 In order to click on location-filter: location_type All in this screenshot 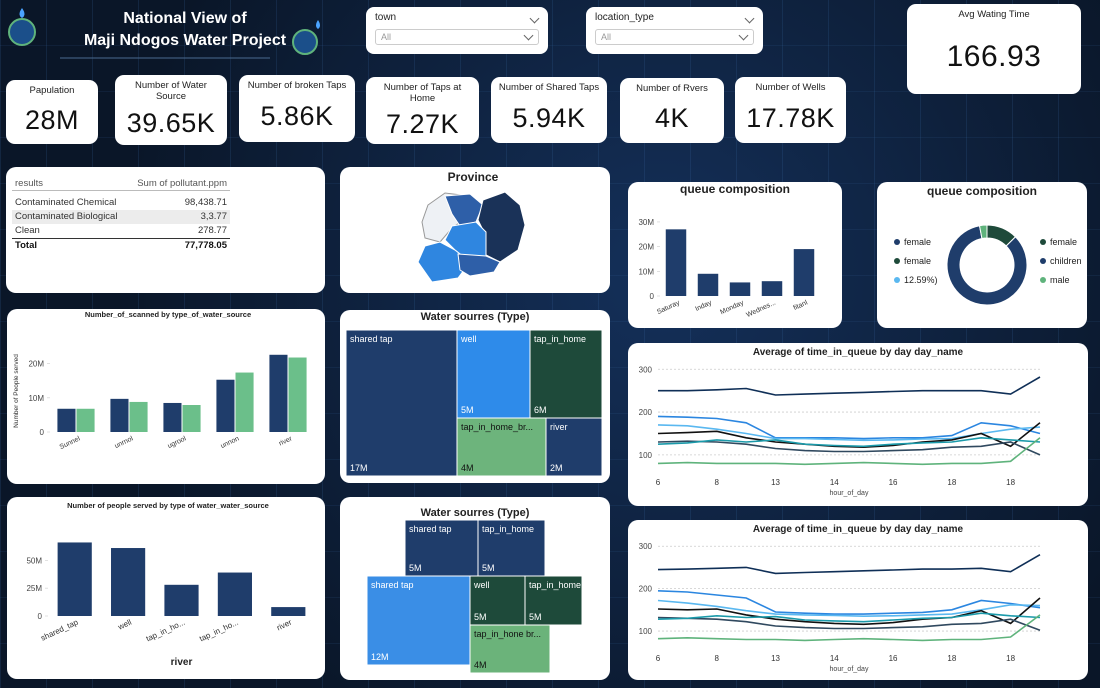, I will do `click(674, 30)`.